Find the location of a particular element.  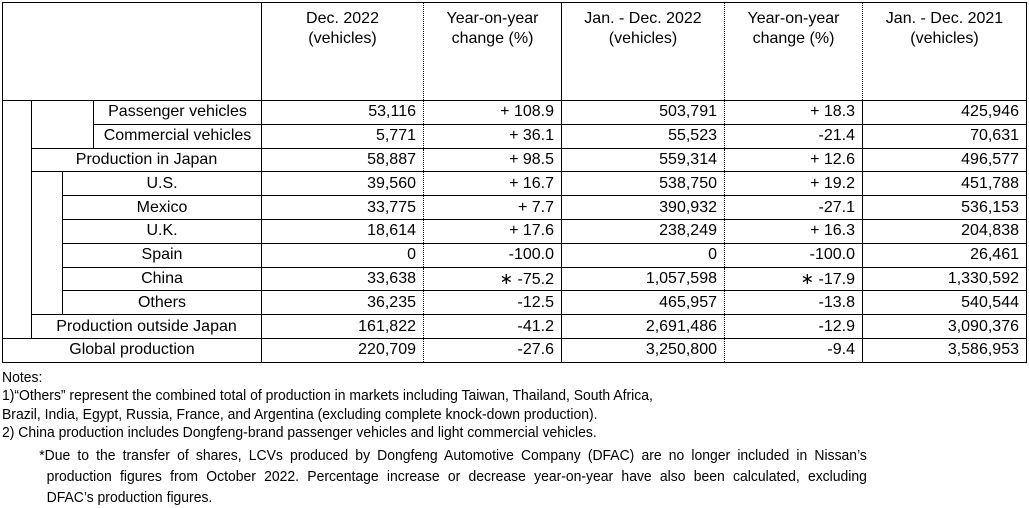

cell-jan-dec-2021: 496,577 is located at coordinates (944, 160).